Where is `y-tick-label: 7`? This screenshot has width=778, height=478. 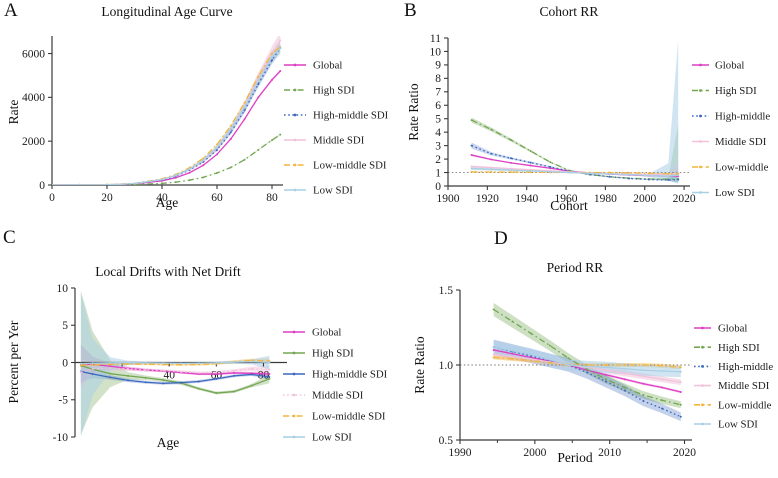 y-tick-label: 7 is located at coordinates (438, 93).